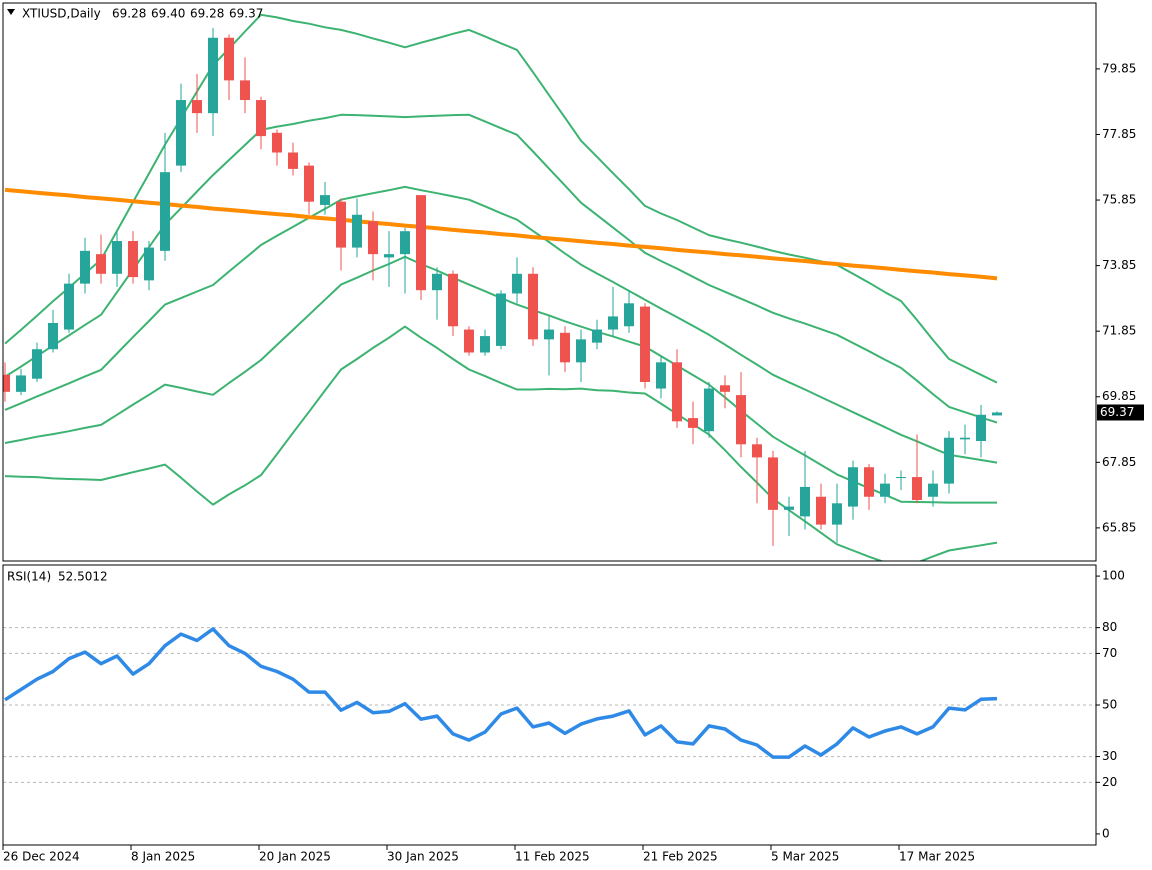 This screenshot has height=870, width=1152. What do you see at coordinates (1119, 68) in the screenshot?
I see `y-tick-label: 79.85` at bounding box center [1119, 68].